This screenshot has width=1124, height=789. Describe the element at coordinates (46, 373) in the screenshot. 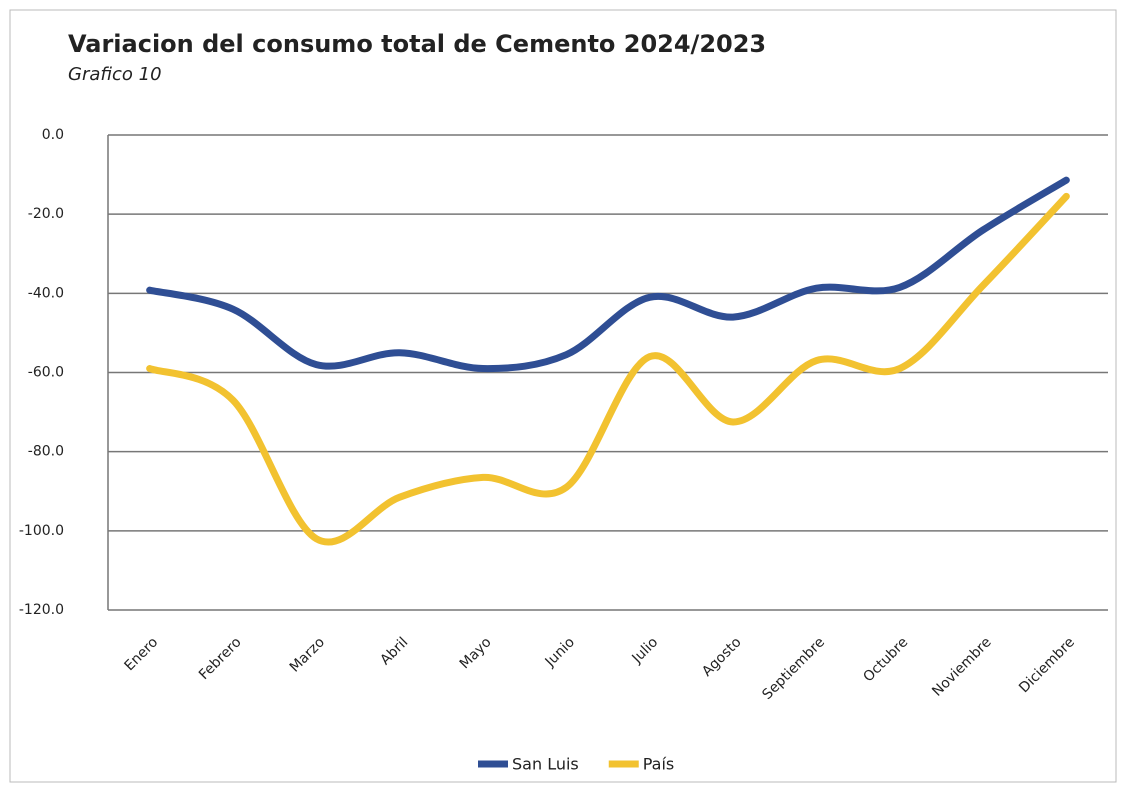

I see `y-tick-label: -60.0` at that location.